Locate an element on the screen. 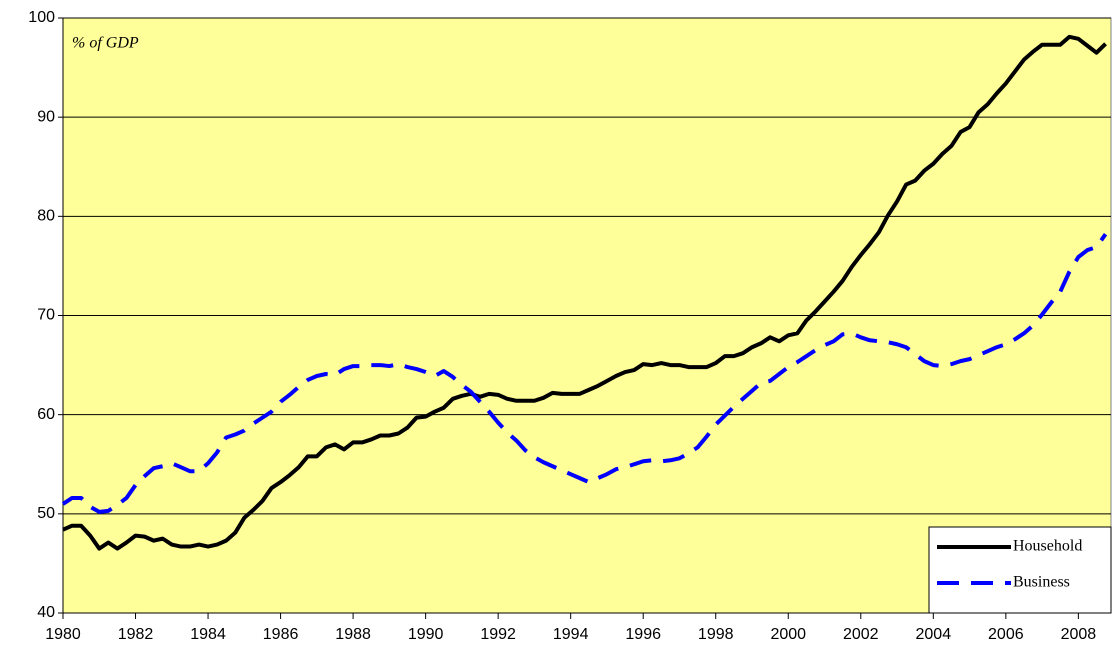 The height and width of the screenshot is (656, 1112). y-tick-label: 40 is located at coordinates (46, 612).